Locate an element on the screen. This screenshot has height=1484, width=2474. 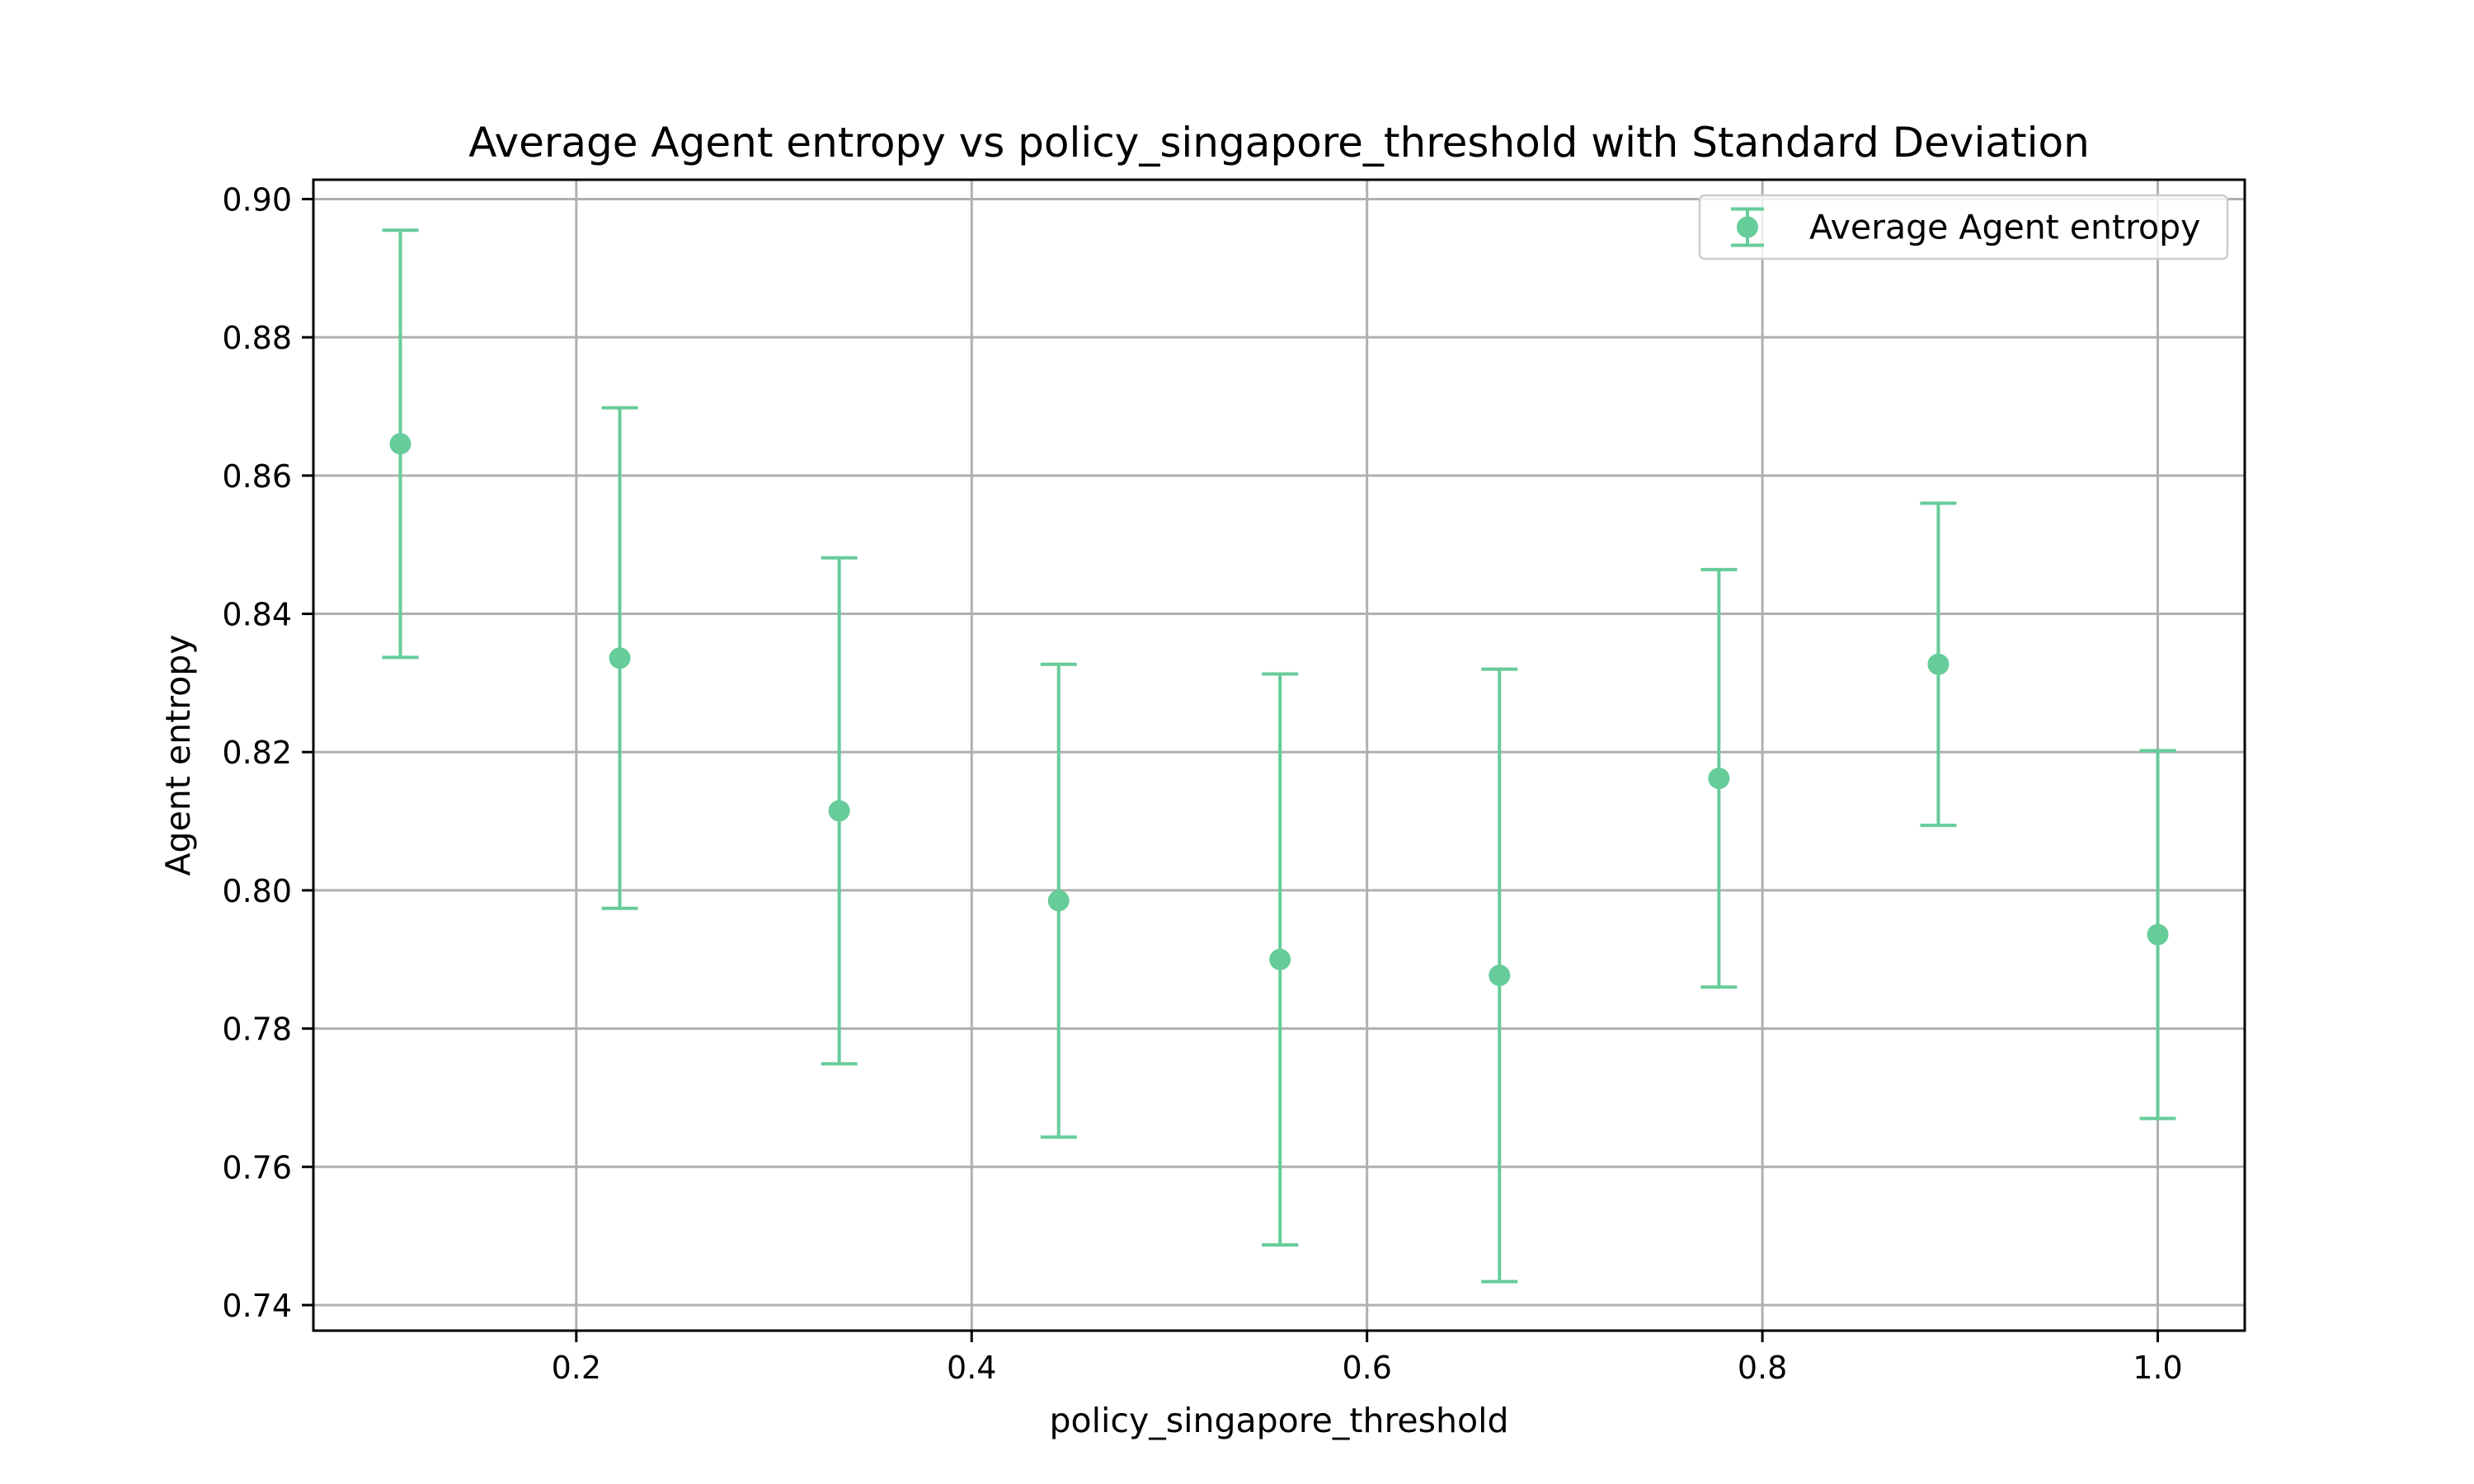
y-tick-label: 0.82 is located at coordinates (257, 753).